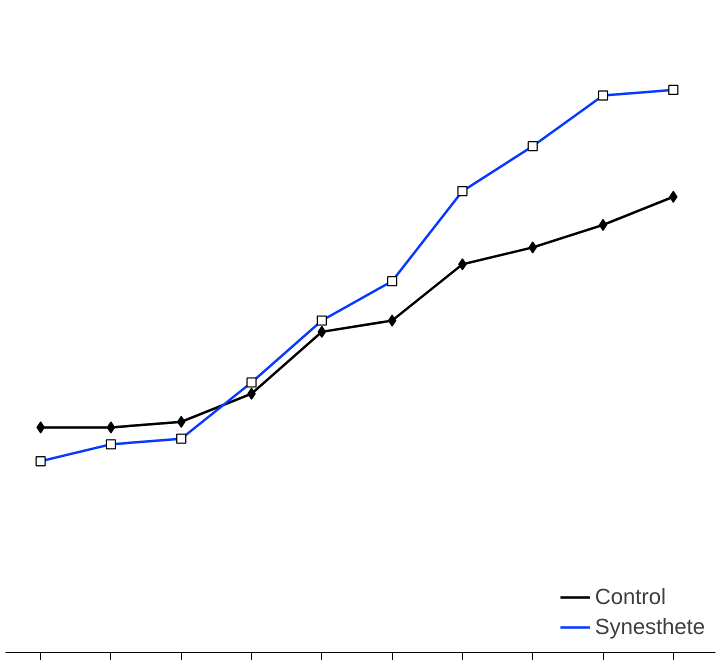 The width and height of the screenshot is (727, 668). Describe the element at coordinates (649, 627) in the screenshot. I see `legend-label: Synesthete` at that location.